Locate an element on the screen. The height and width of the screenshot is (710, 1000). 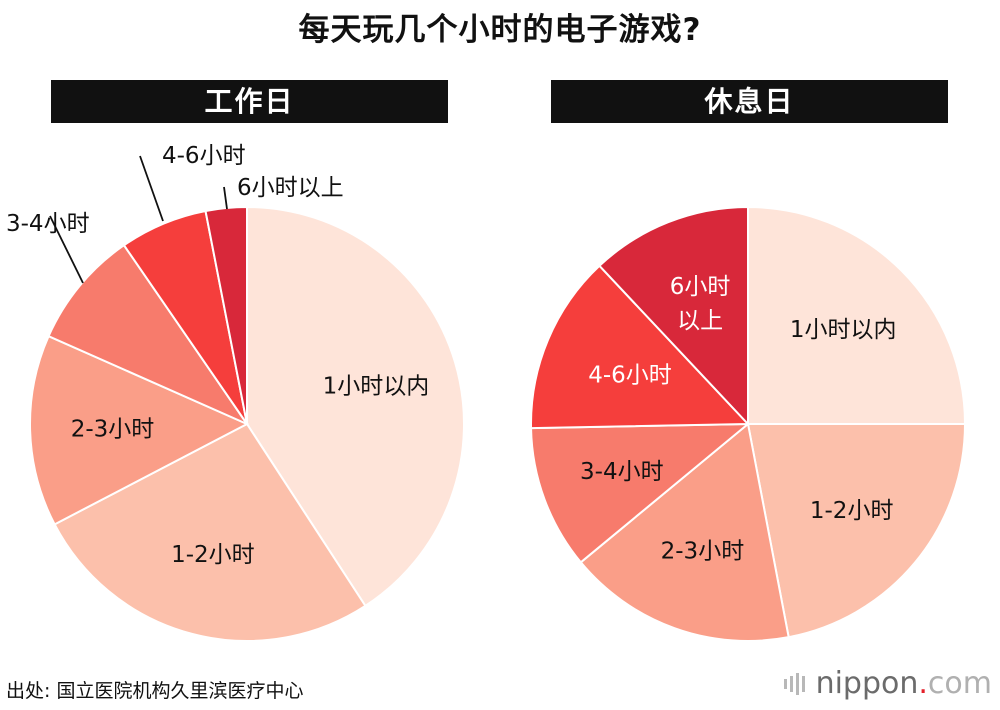
pie0-label-3: 3-4小时 is located at coordinates (48, 224).